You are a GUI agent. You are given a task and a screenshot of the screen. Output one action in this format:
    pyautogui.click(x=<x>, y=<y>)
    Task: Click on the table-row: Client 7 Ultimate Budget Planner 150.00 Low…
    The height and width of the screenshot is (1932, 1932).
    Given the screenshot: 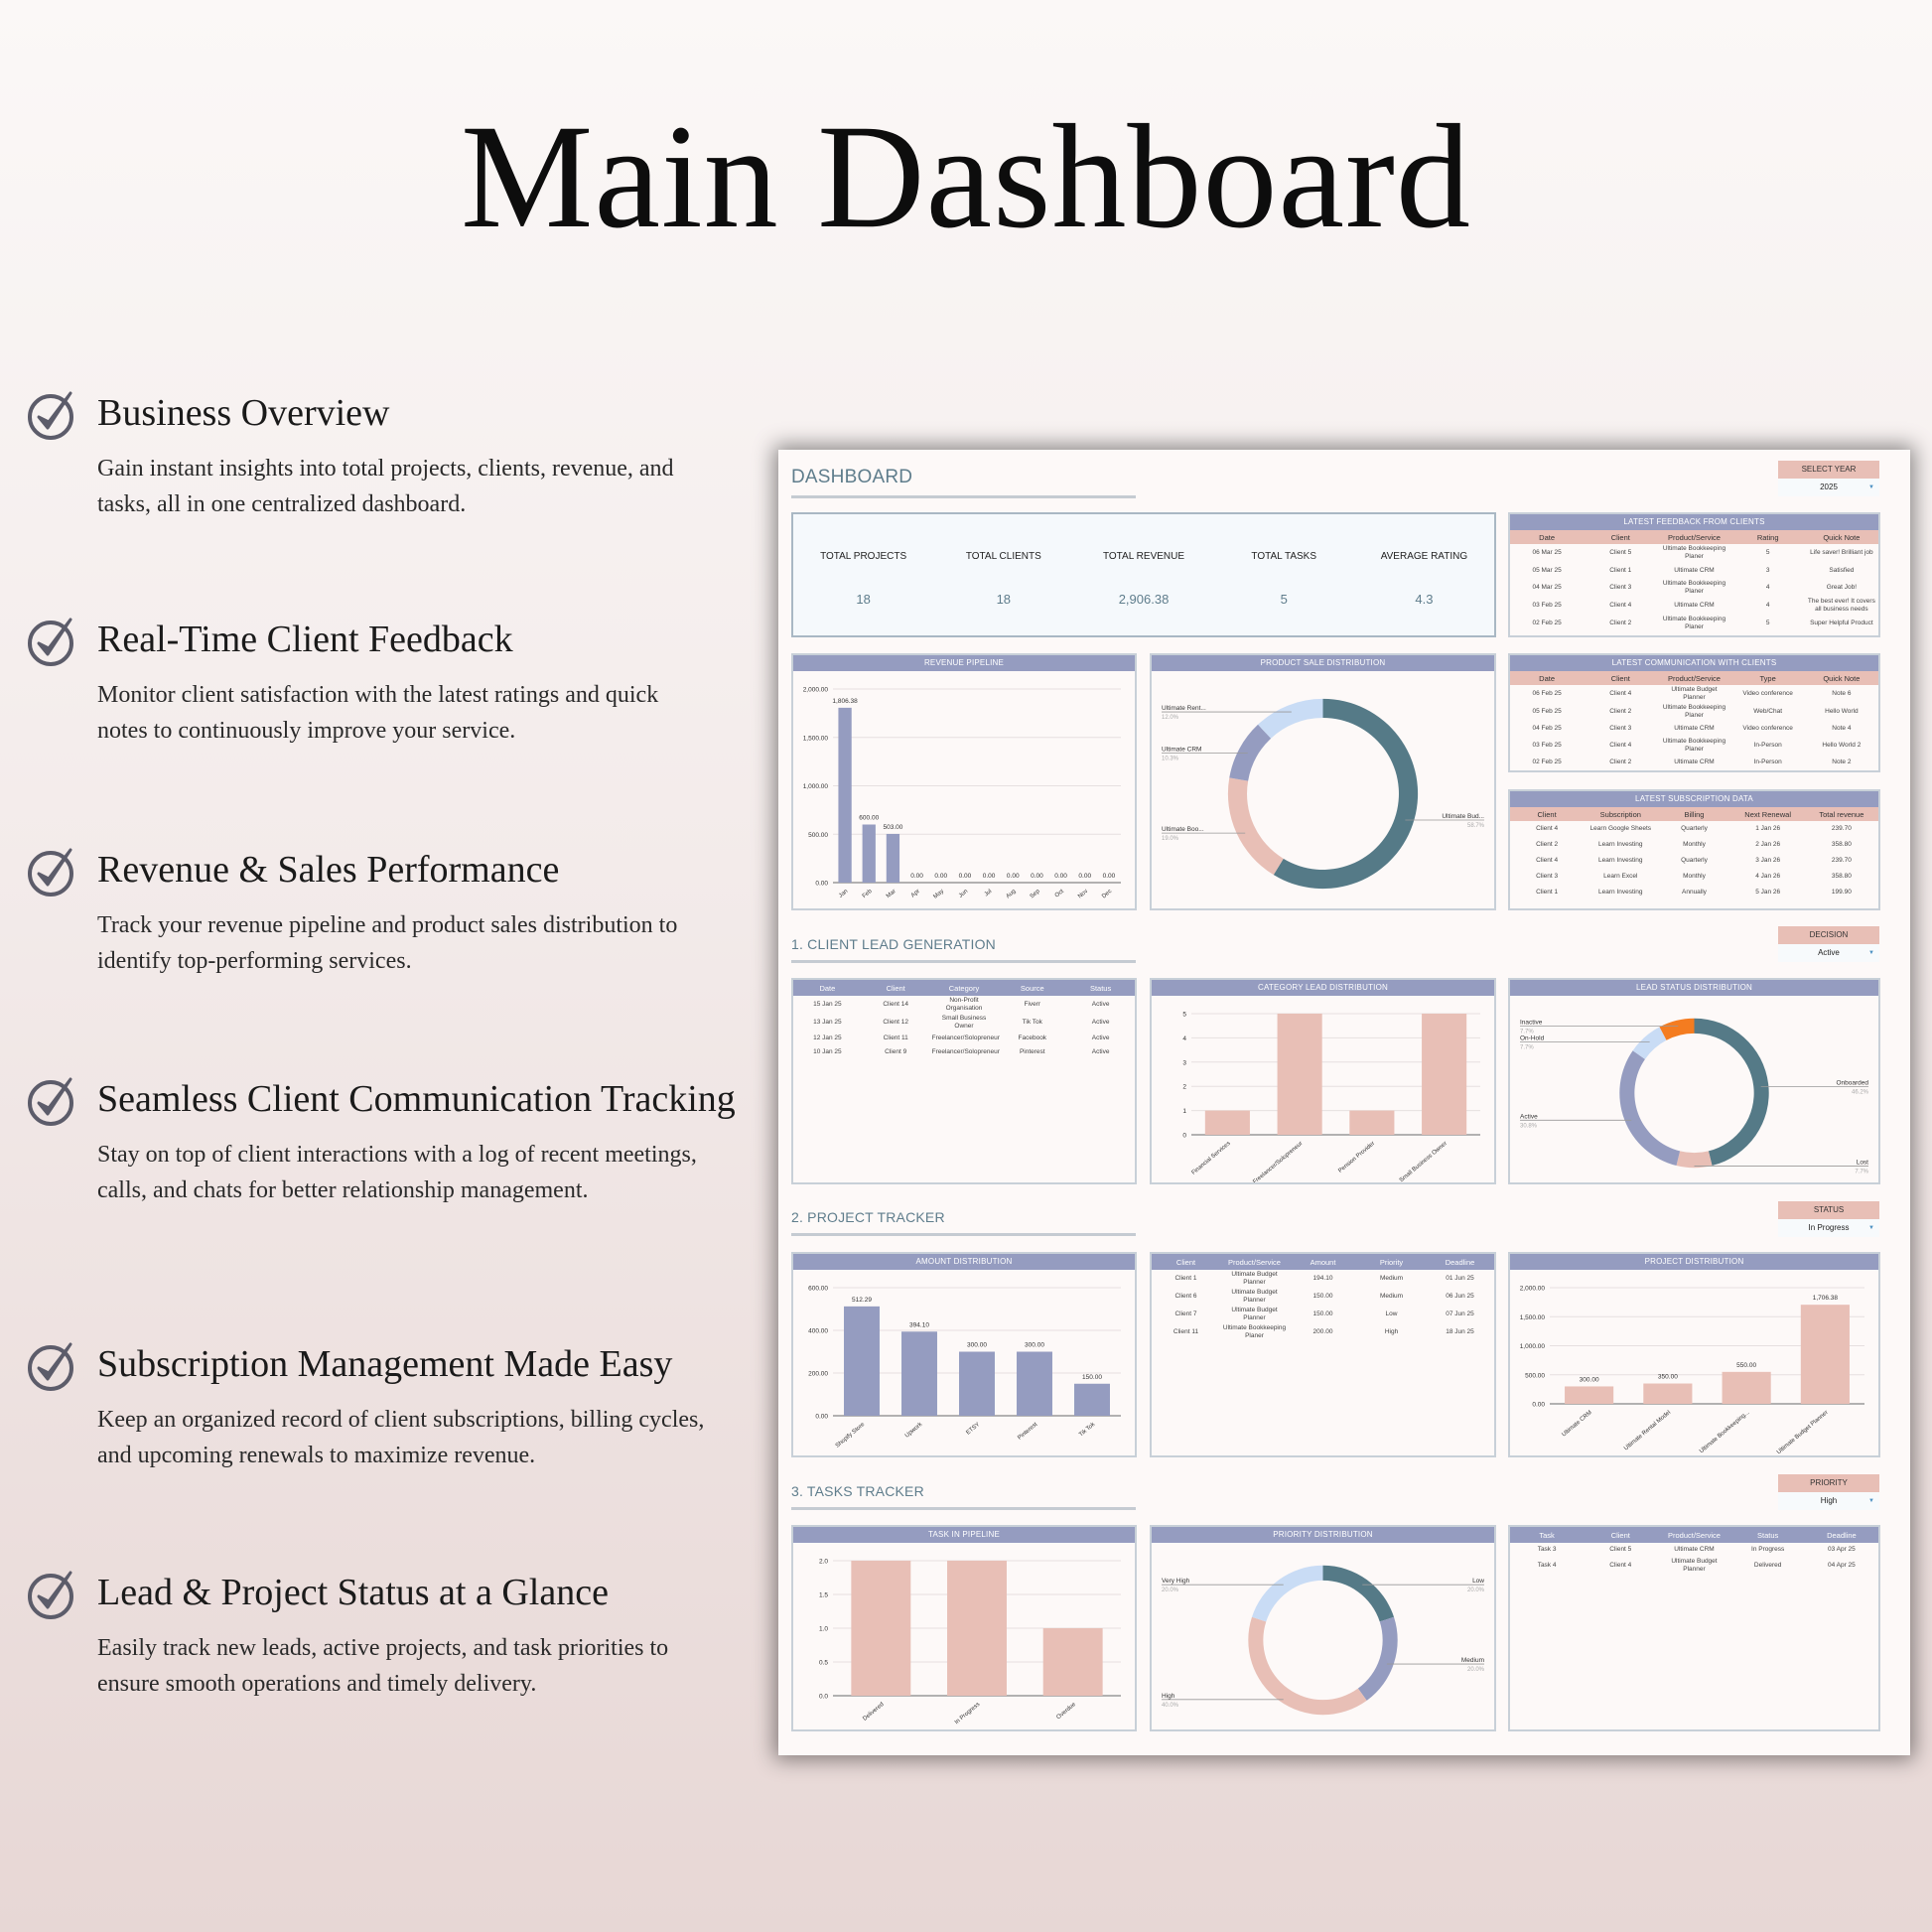 What is the action you would take?
    pyautogui.click(x=1323, y=1315)
    